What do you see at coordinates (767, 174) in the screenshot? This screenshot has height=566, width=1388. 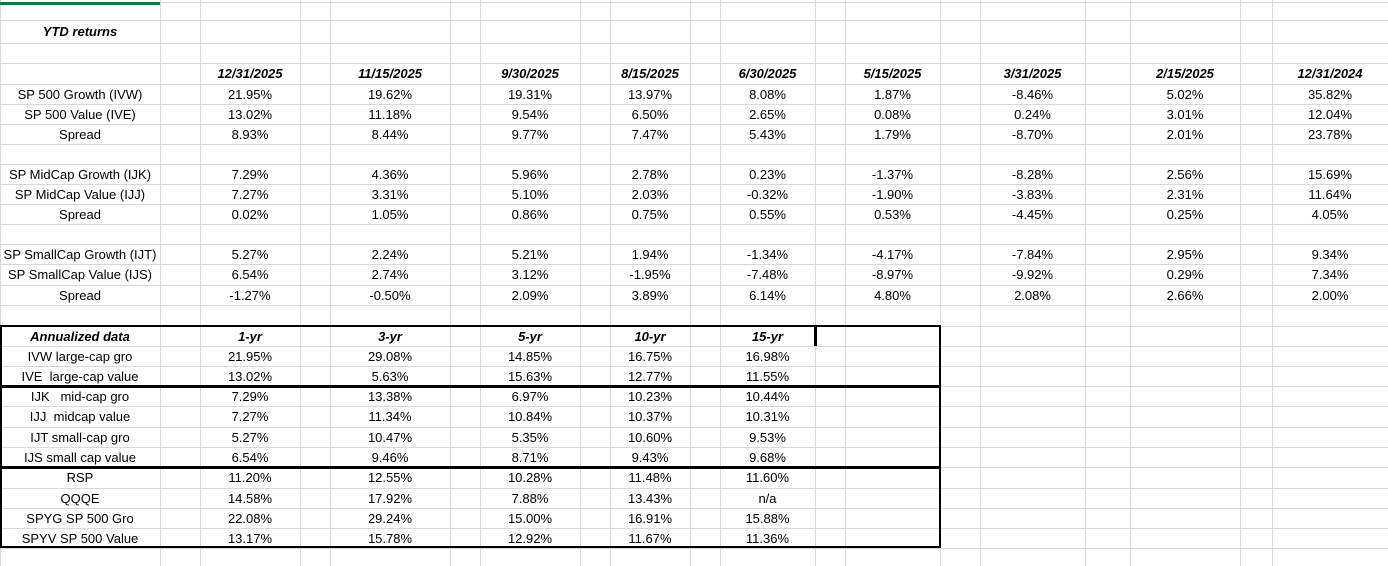 I see `ytd-value-cell: 0.23%` at bounding box center [767, 174].